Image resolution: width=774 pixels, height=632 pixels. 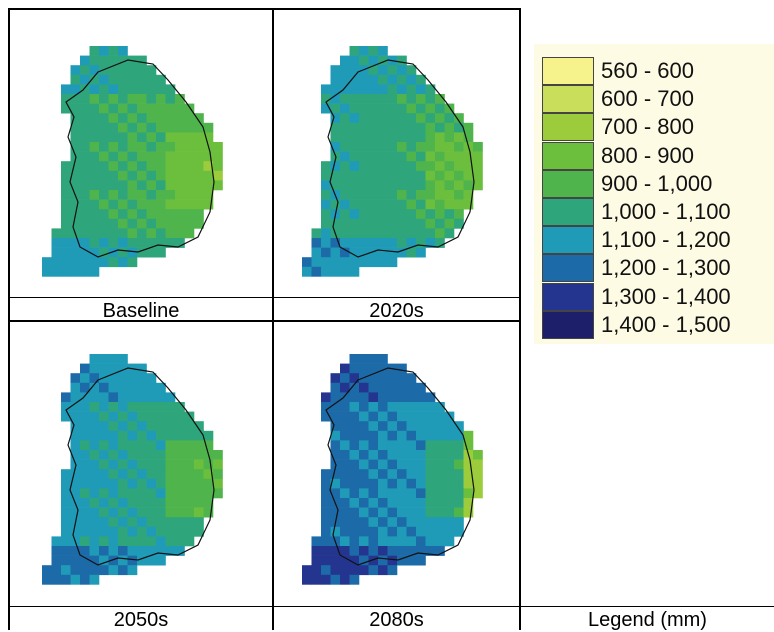 What do you see at coordinates (568, 240) in the screenshot?
I see `legend-swatch` at bounding box center [568, 240].